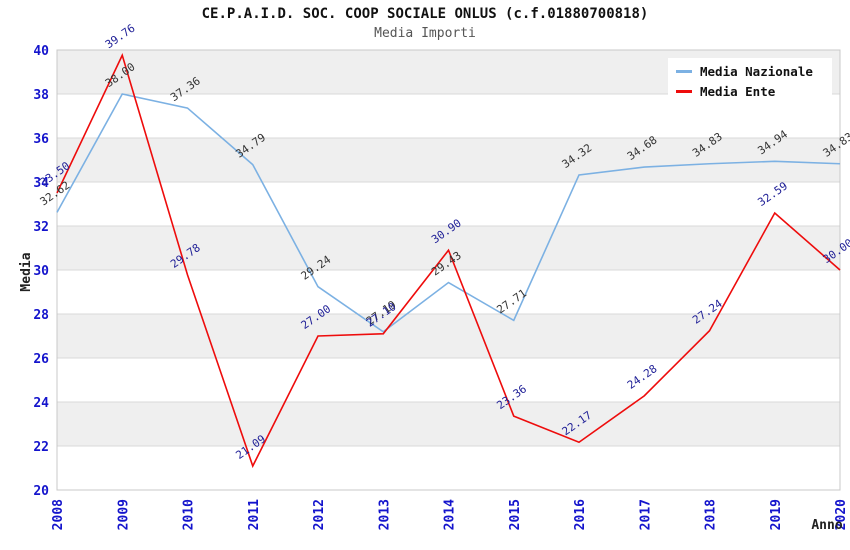 This screenshot has width=850, height=550. Describe the element at coordinates (580, 514) in the screenshot. I see `x-tick-label: 2016` at that location.